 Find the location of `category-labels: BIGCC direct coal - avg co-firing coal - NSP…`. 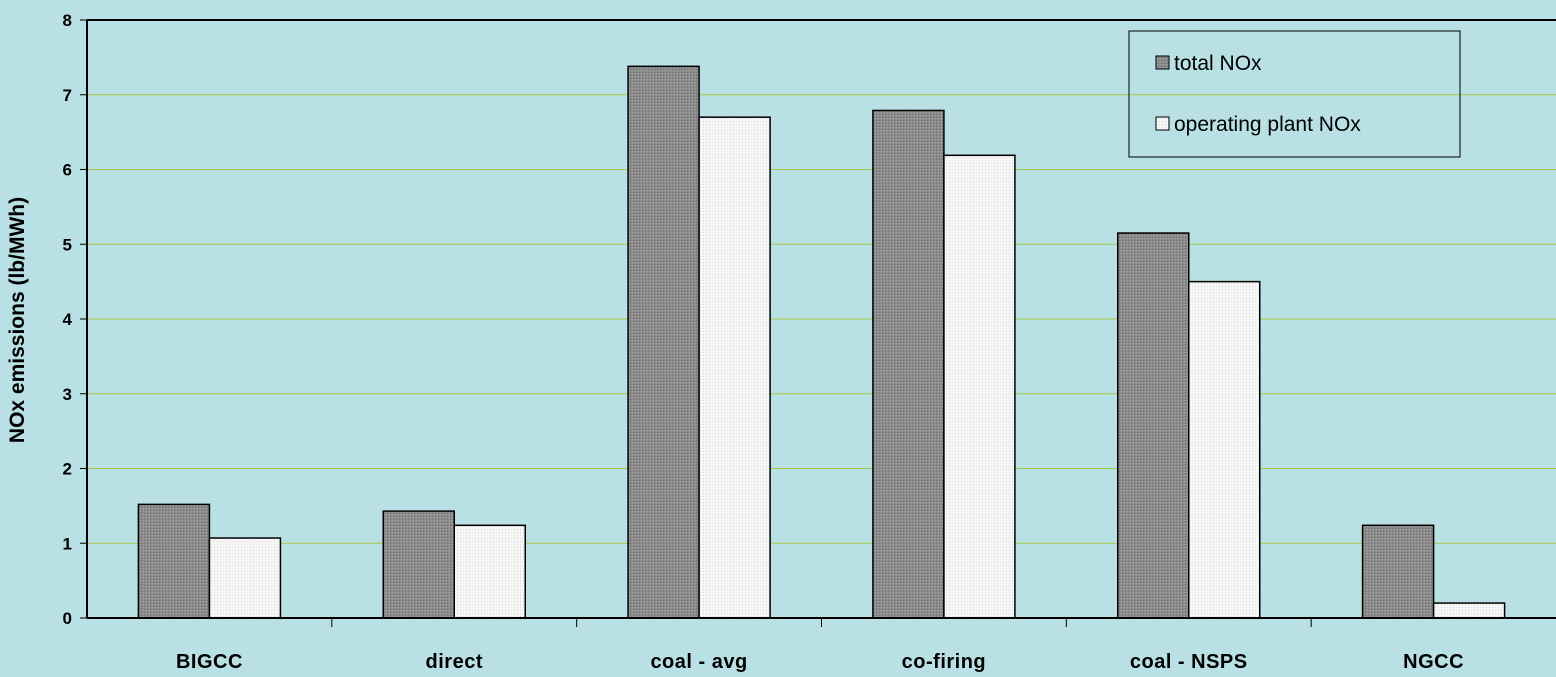

category-labels: BIGCC direct coal - avg co-firing coal - NSP… is located at coordinates (820, 662).